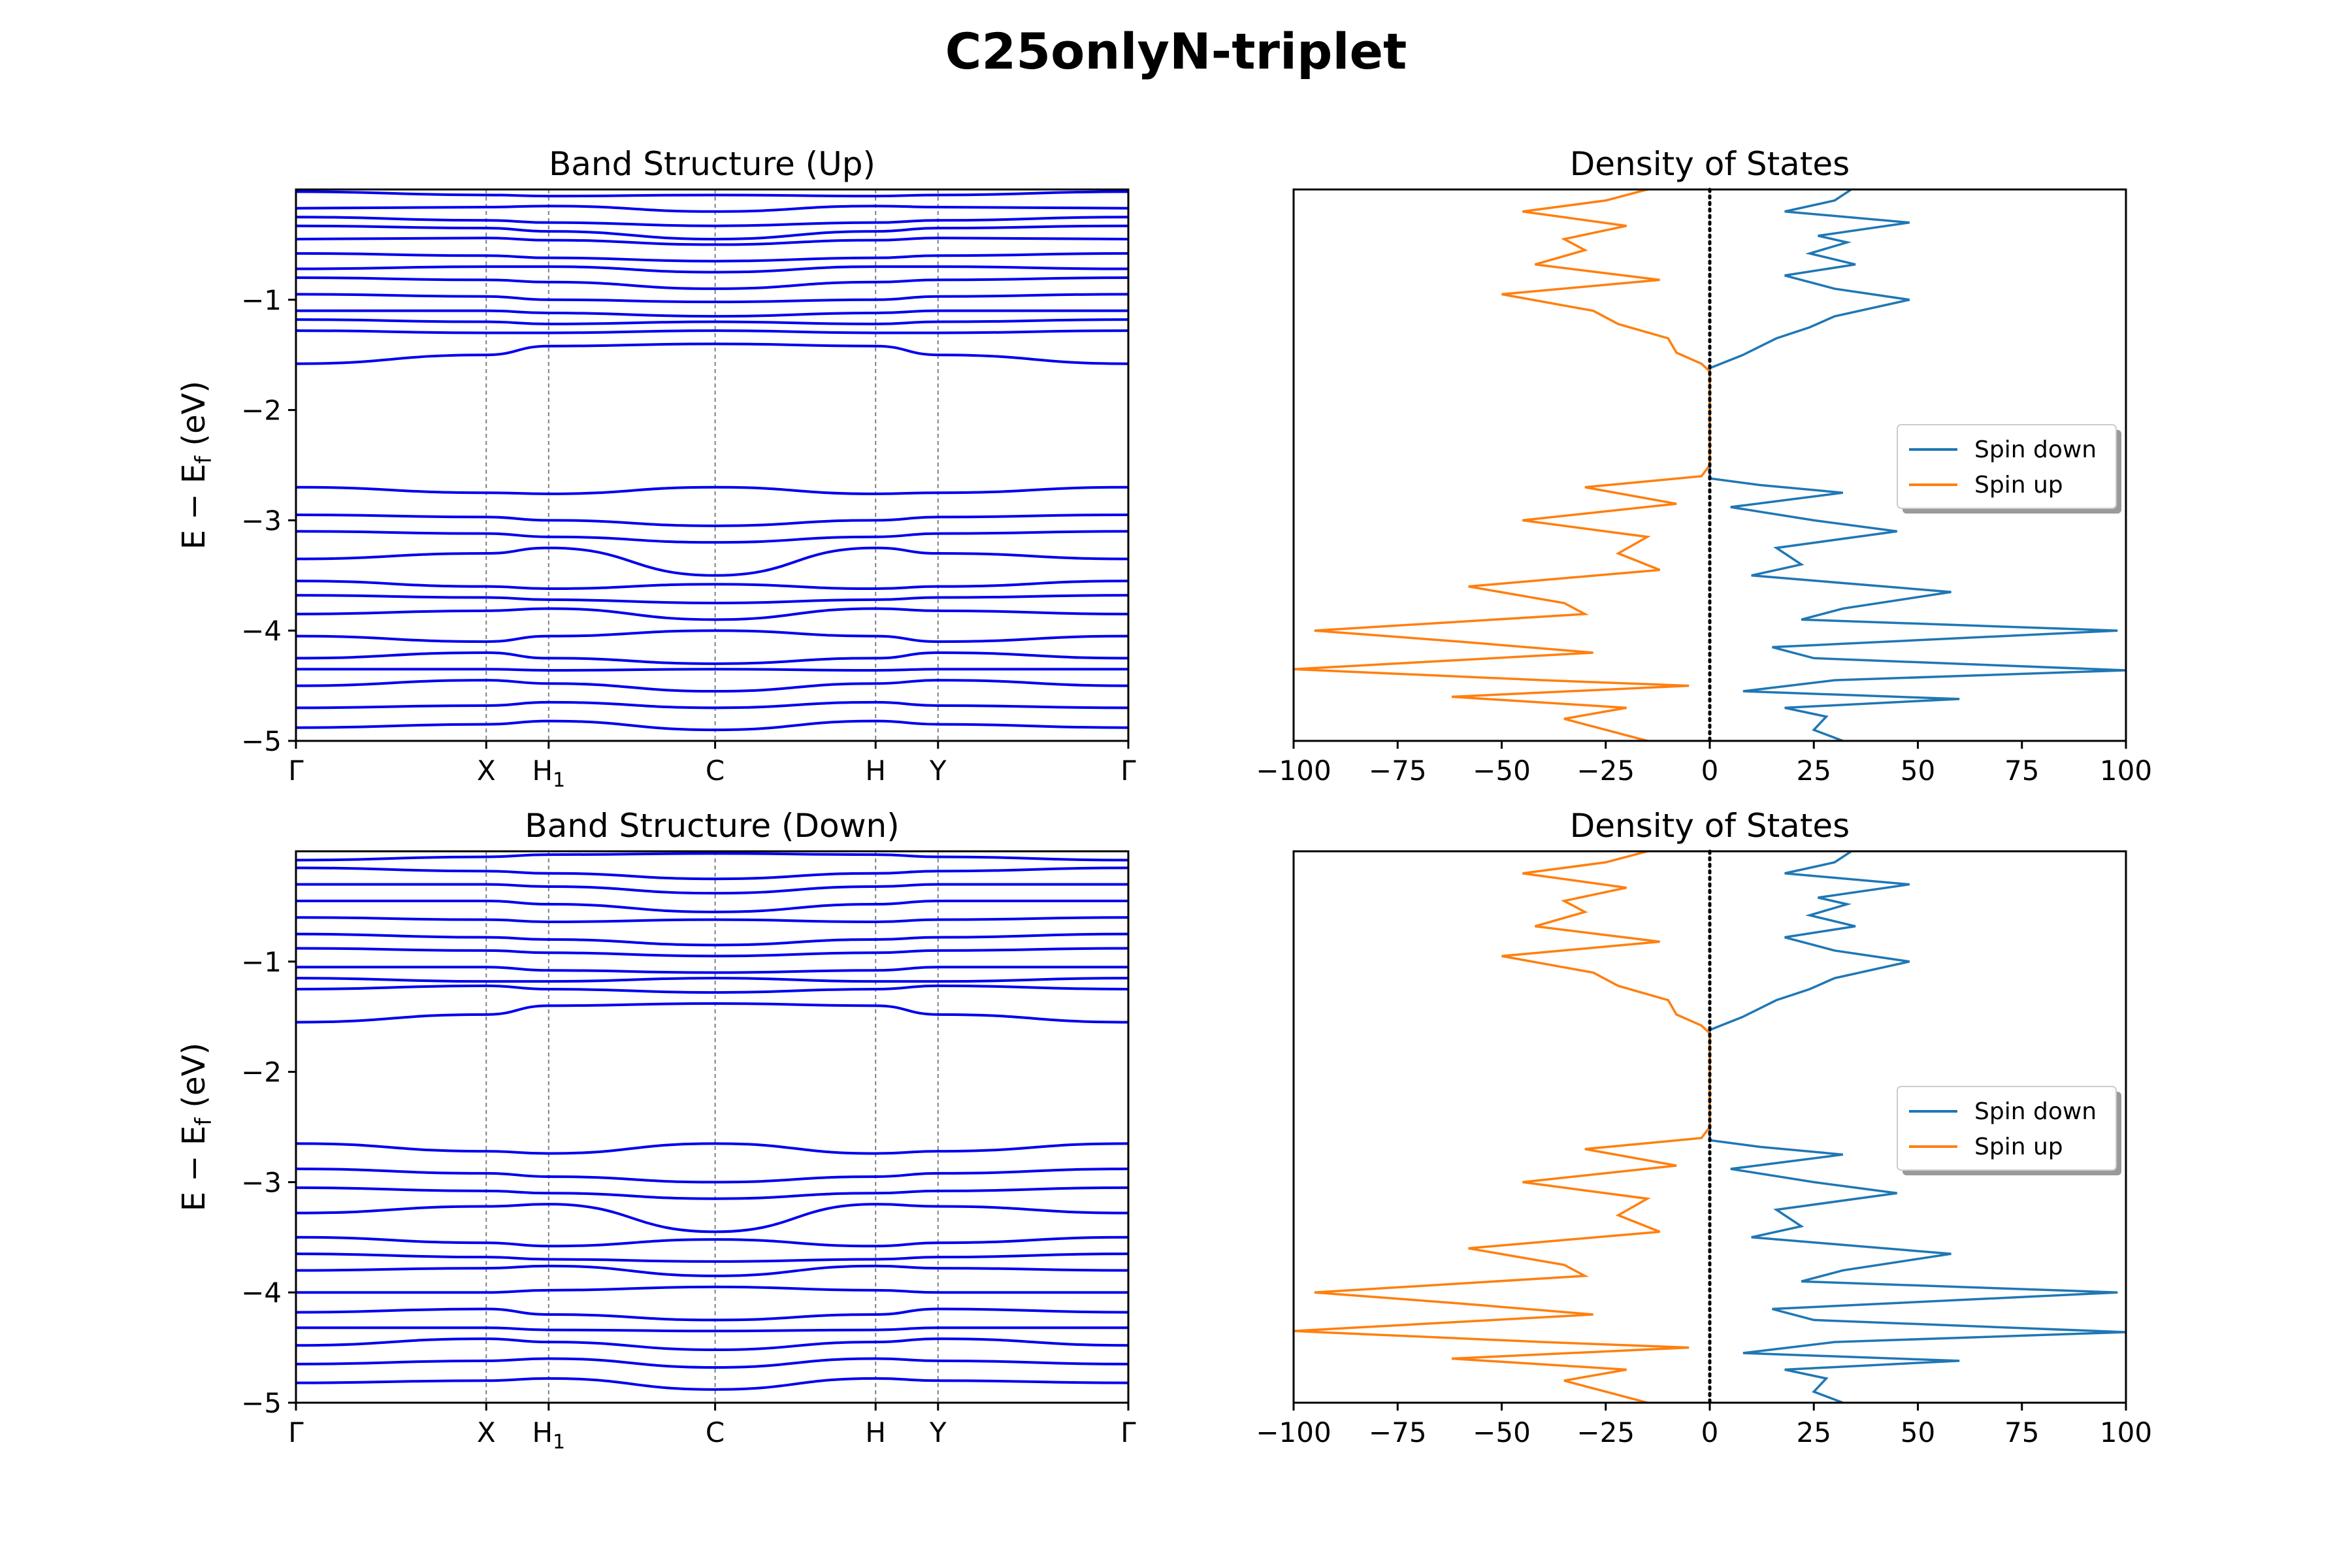 The height and width of the screenshot is (1568, 2352). I want to click on x-tick-label: −50, so click(1502, 1432).